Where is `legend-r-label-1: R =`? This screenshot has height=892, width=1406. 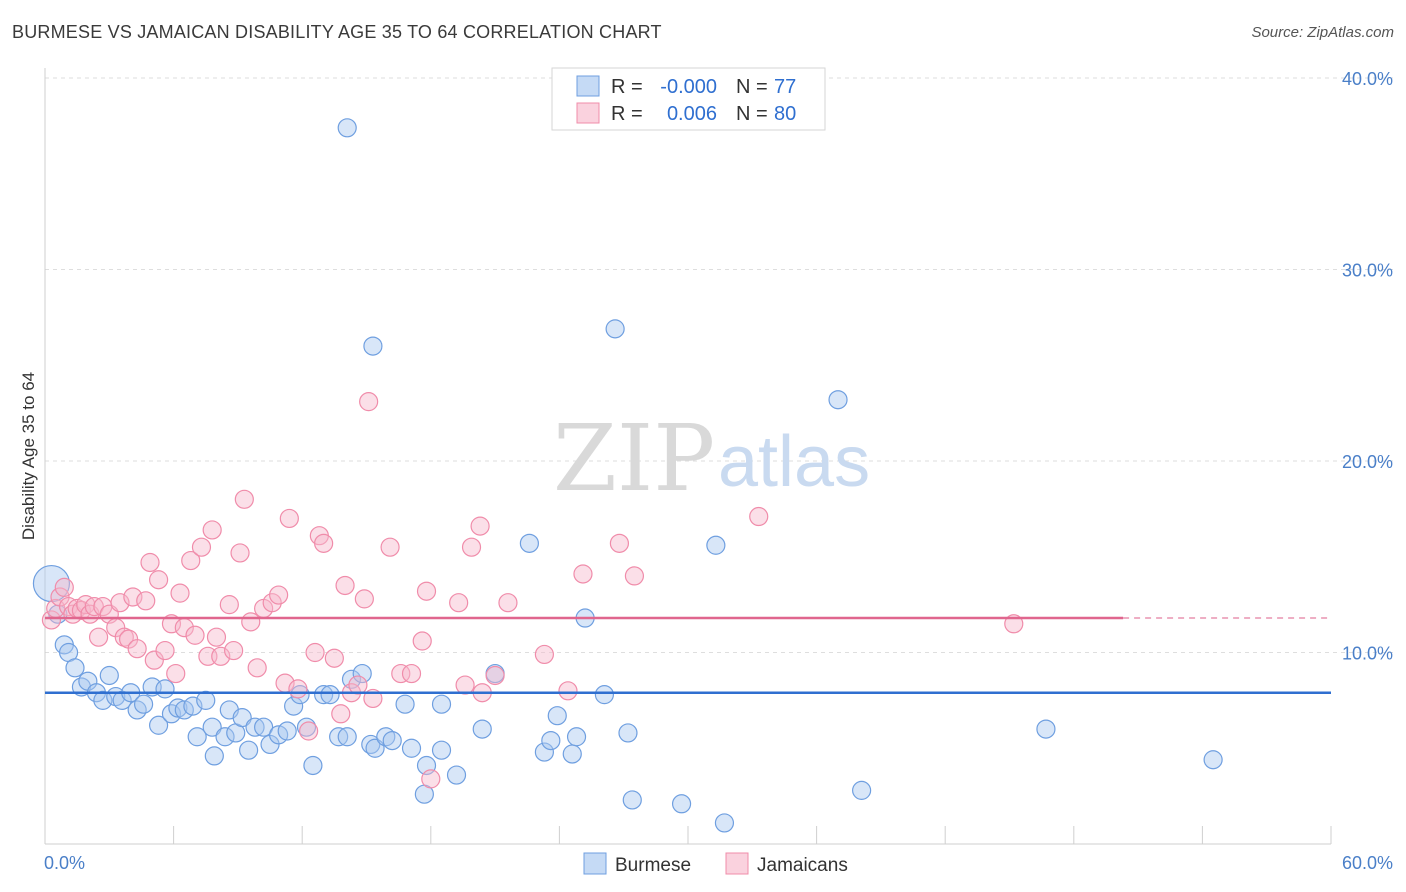
legend-r-label-1: R = is located at coordinates (627, 87).